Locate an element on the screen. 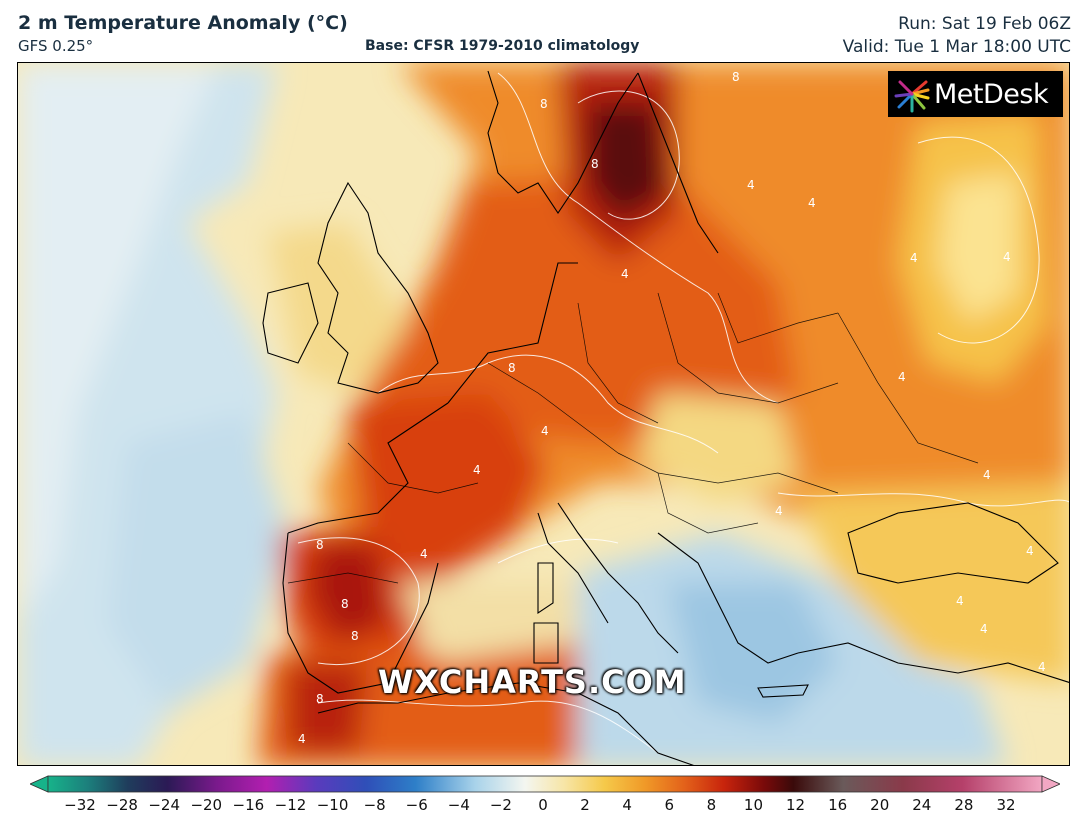  colorbar-tick-label: 16 is located at coordinates (838, 805).